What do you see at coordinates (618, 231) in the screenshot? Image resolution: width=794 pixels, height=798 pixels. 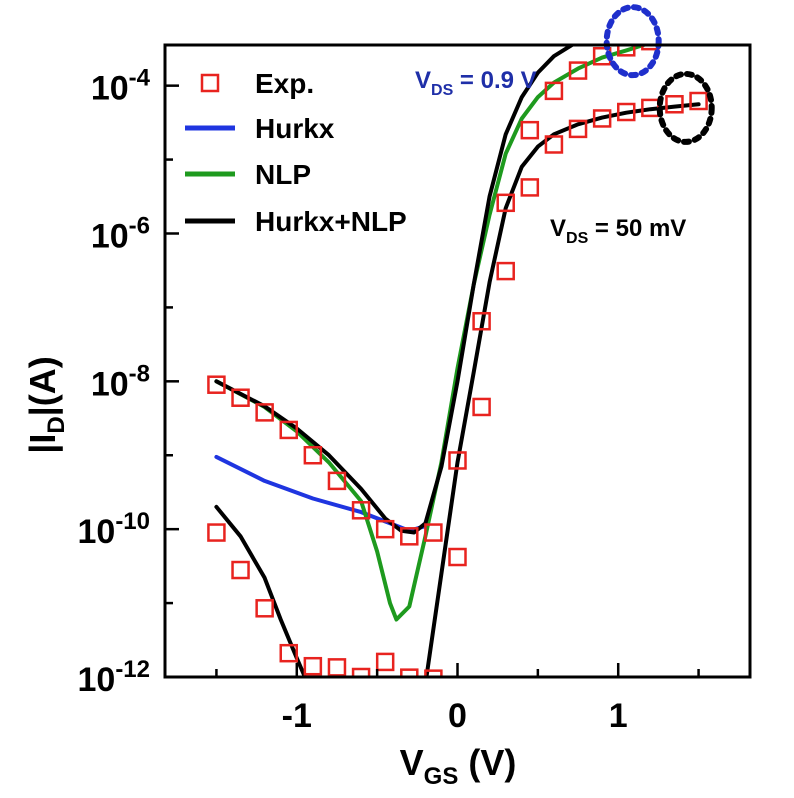 I see `annotation-vds-low: VDS = 50 mV` at bounding box center [618, 231].